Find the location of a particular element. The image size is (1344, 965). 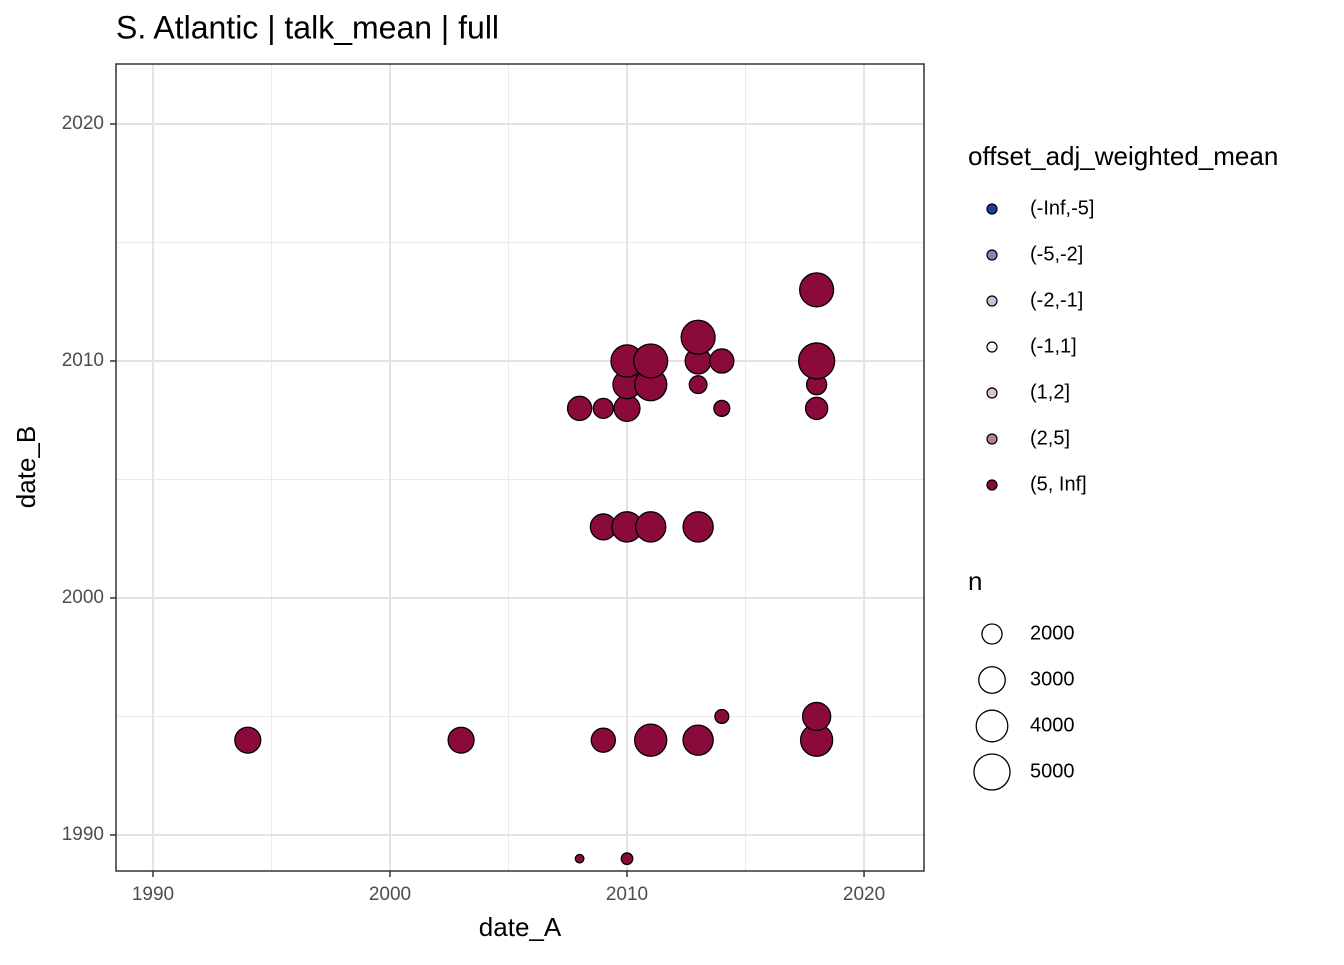

x-tick-label: 2010 is located at coordinates (627, 894).